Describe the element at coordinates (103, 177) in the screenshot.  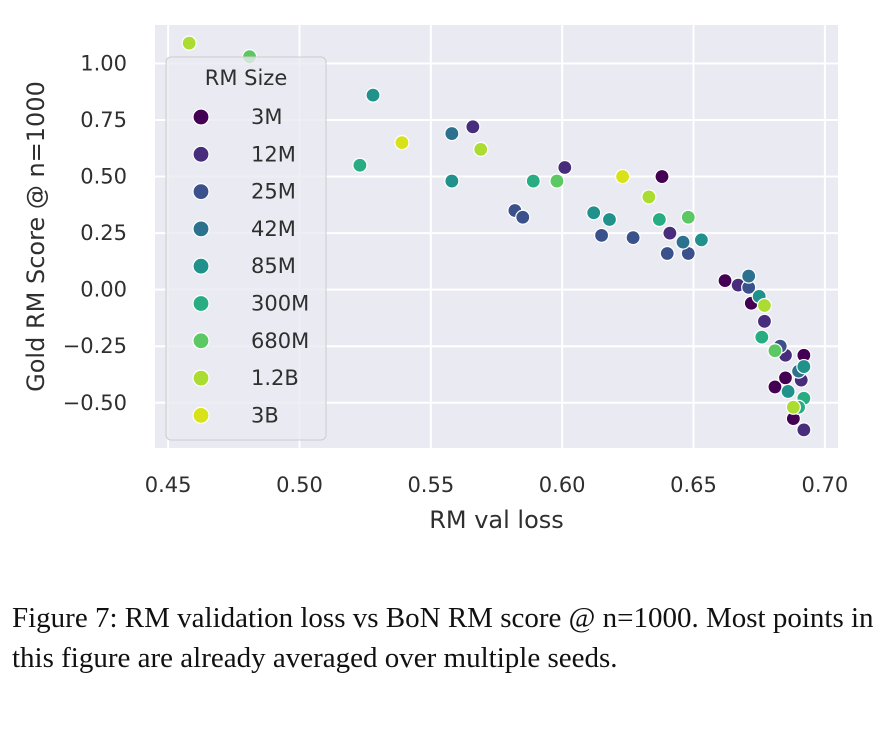
I see `y-tick-label: 0.50` at that location.